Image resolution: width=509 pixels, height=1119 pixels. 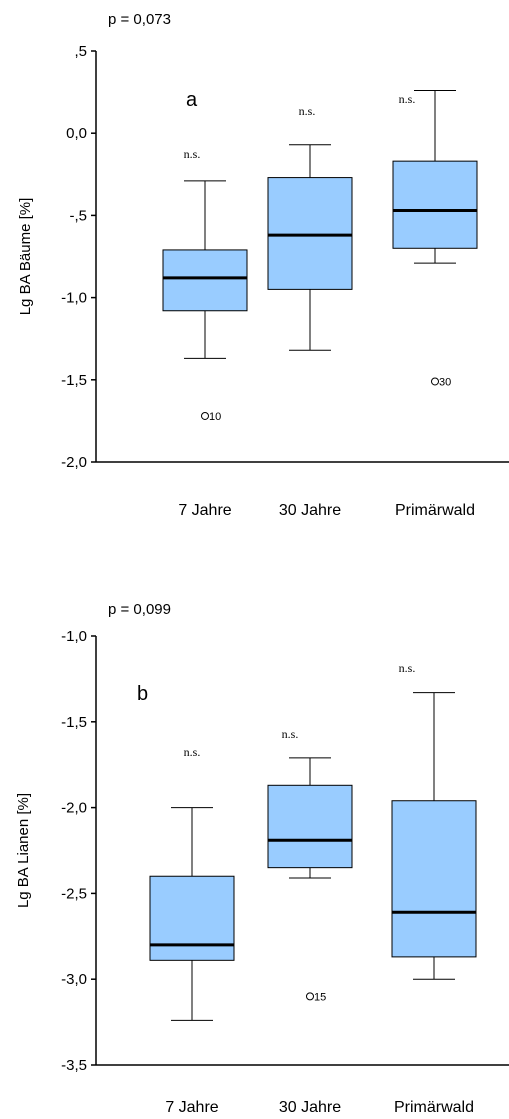 I want to click on y-tick-label: ,5, so click(x=80, y=51).